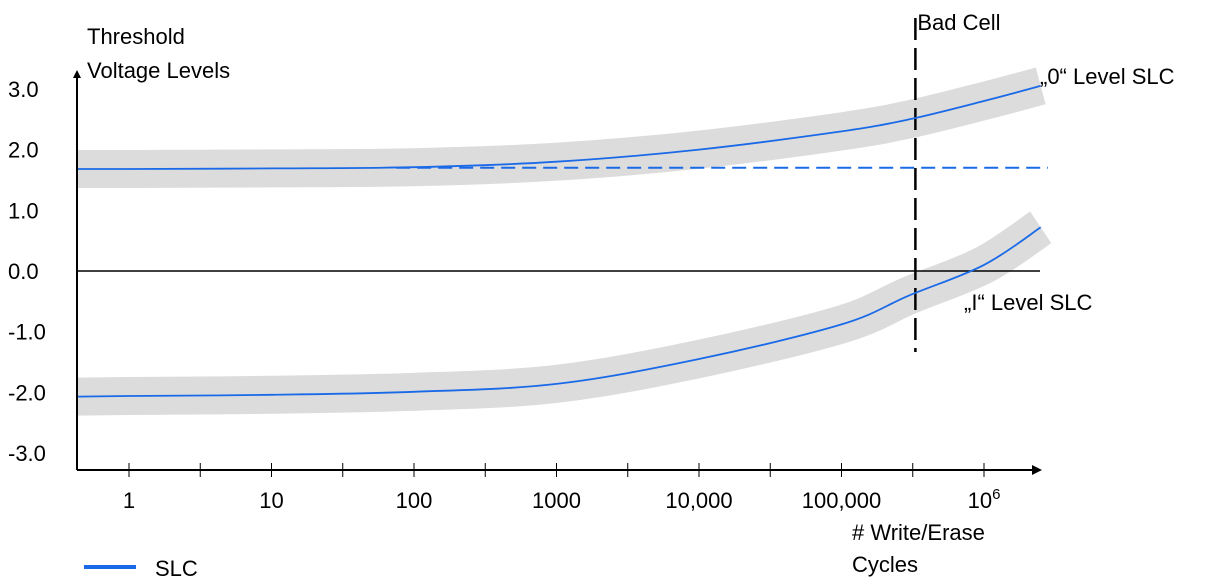 Image resolution: width=1216 pixels, height=581 pixels. Describe the element at coordinates (842, 500) in the screenshot. I see `x-tick-label-5: 100,000` at that location.